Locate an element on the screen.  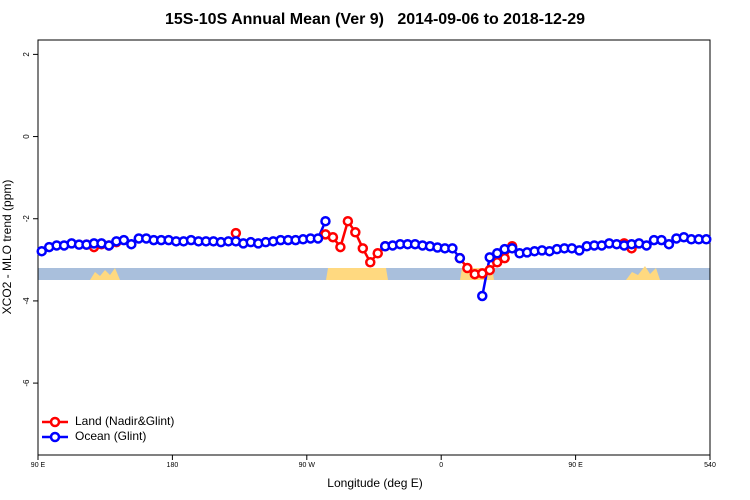
legend-label: Ocean (Glint) is located at coordinates (110, 436).